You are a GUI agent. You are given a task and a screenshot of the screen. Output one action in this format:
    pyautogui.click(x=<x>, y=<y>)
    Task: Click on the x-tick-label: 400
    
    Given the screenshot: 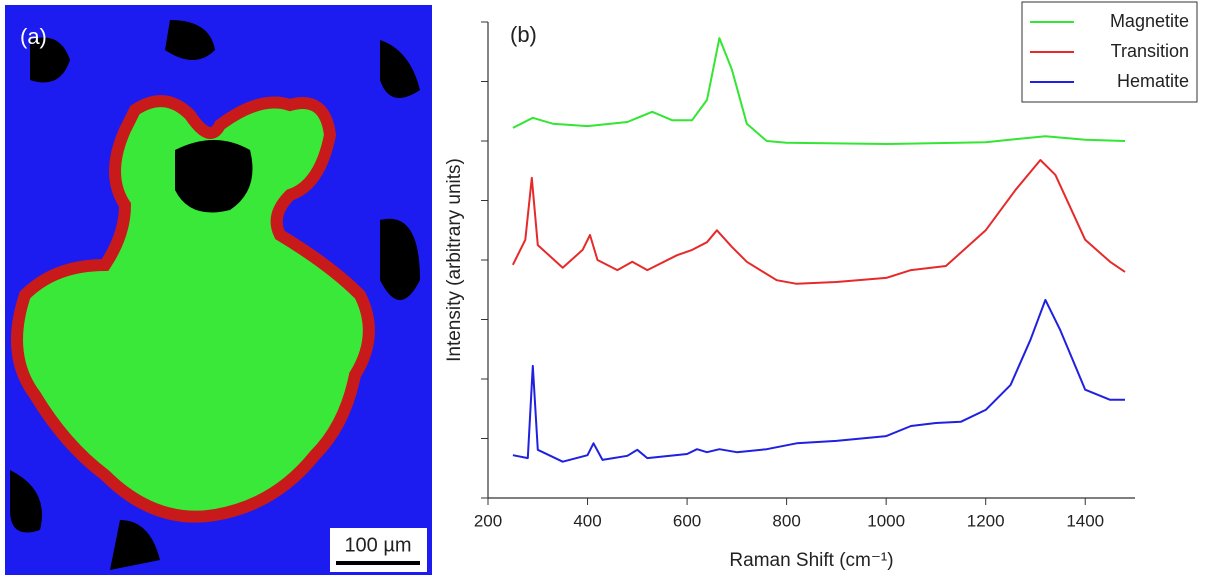 What is the action you would take?
    pyautogui.click(x=587, y=520)
    